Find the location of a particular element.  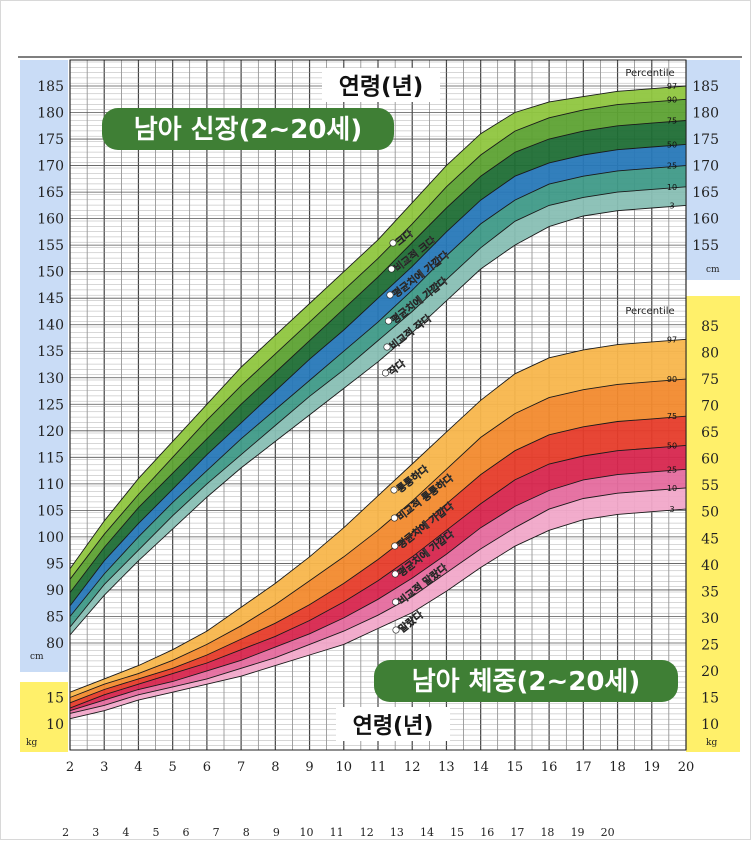

weight-right-tick-label: 45 is located at coordinates (710, 539).